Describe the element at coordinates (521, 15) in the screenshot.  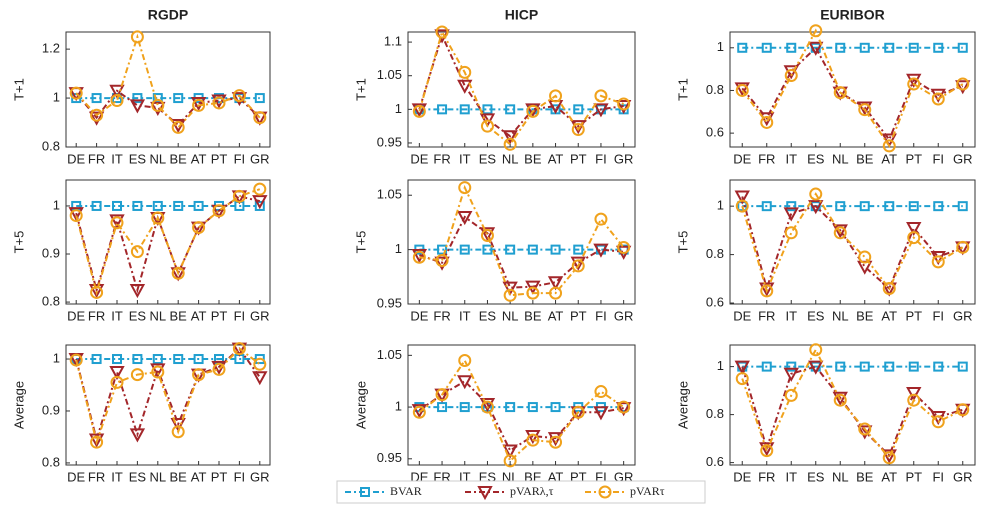
I see `chart-title: HICP` at that location.